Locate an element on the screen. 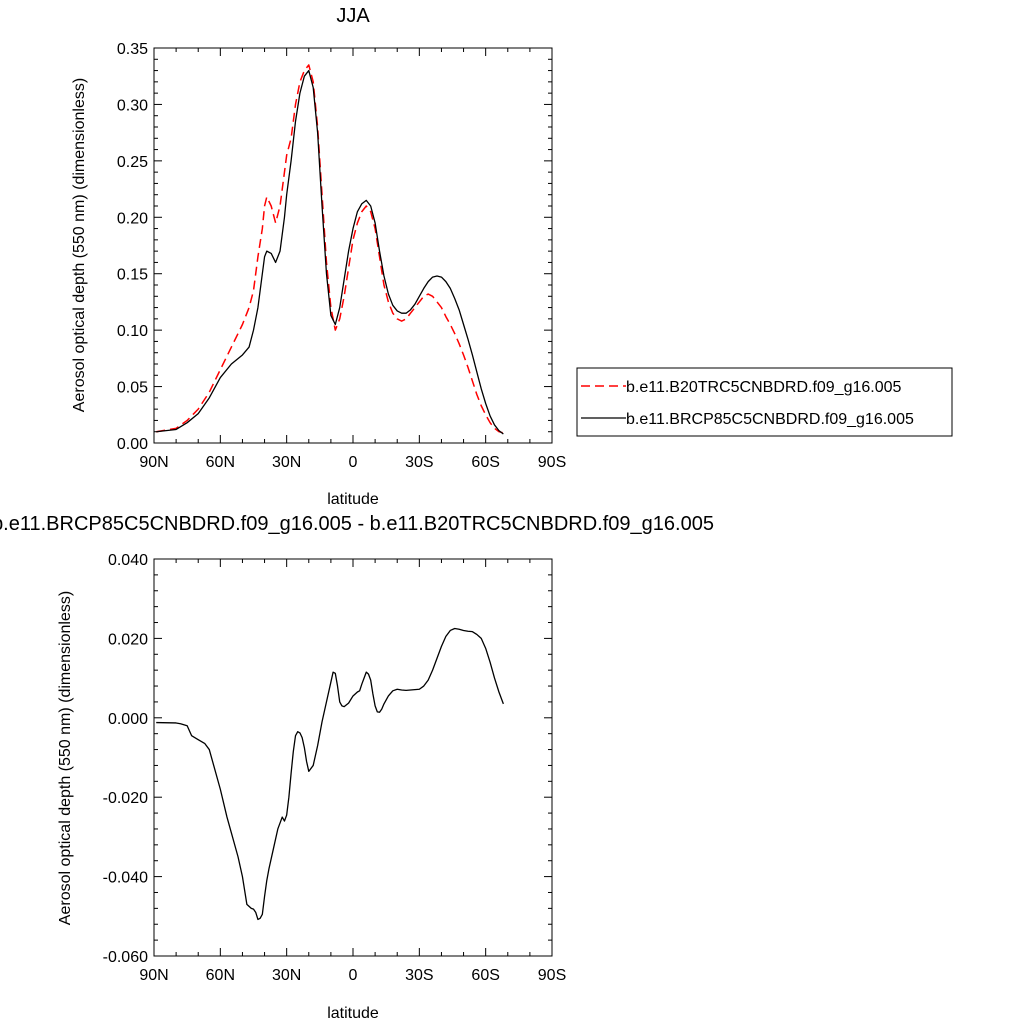 The width and height of the screenshot is (1024, 1024). y-tick-label: 0.00 is located at coordinates (132, 444).